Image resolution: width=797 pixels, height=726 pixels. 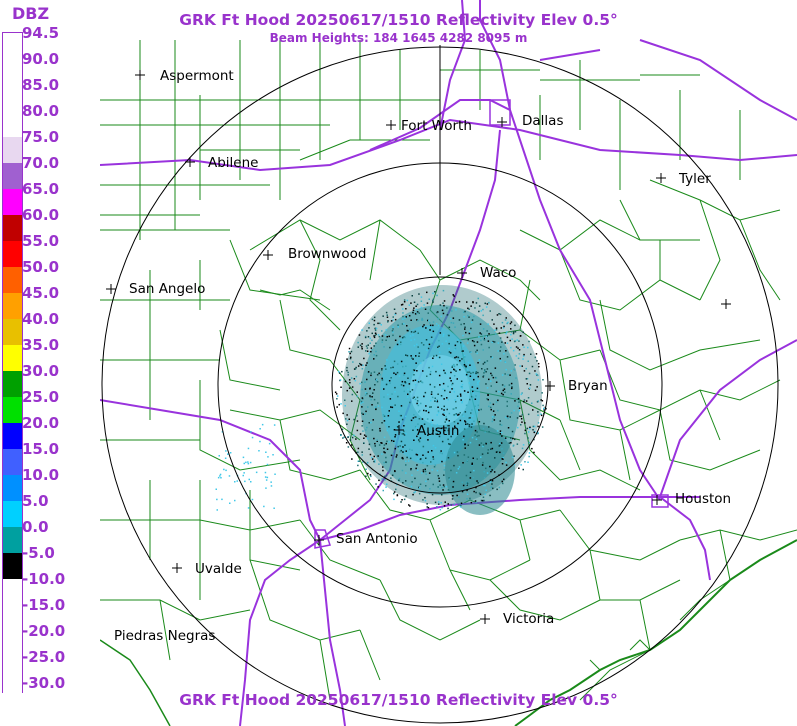 I want to click on legend-tick-label: 15.0, so click(x=41, y=449).